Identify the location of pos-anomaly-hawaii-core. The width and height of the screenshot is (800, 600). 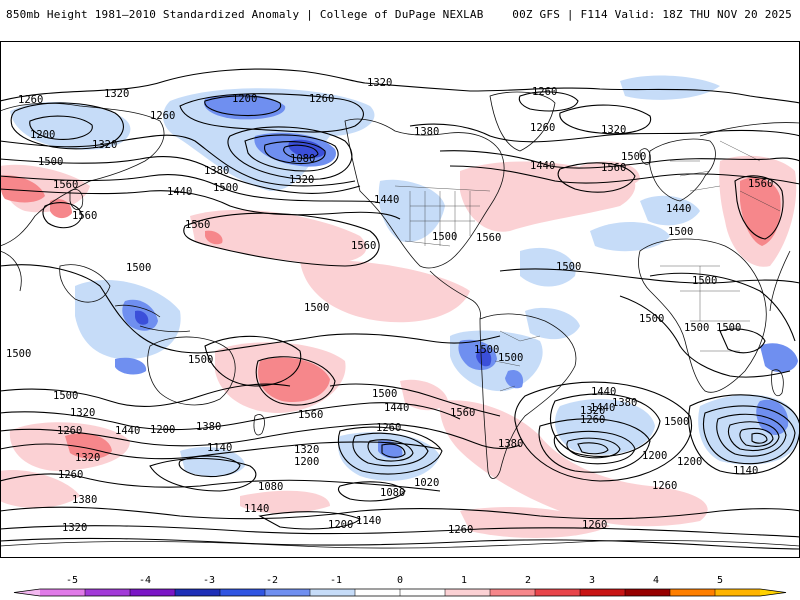
(214, 237).